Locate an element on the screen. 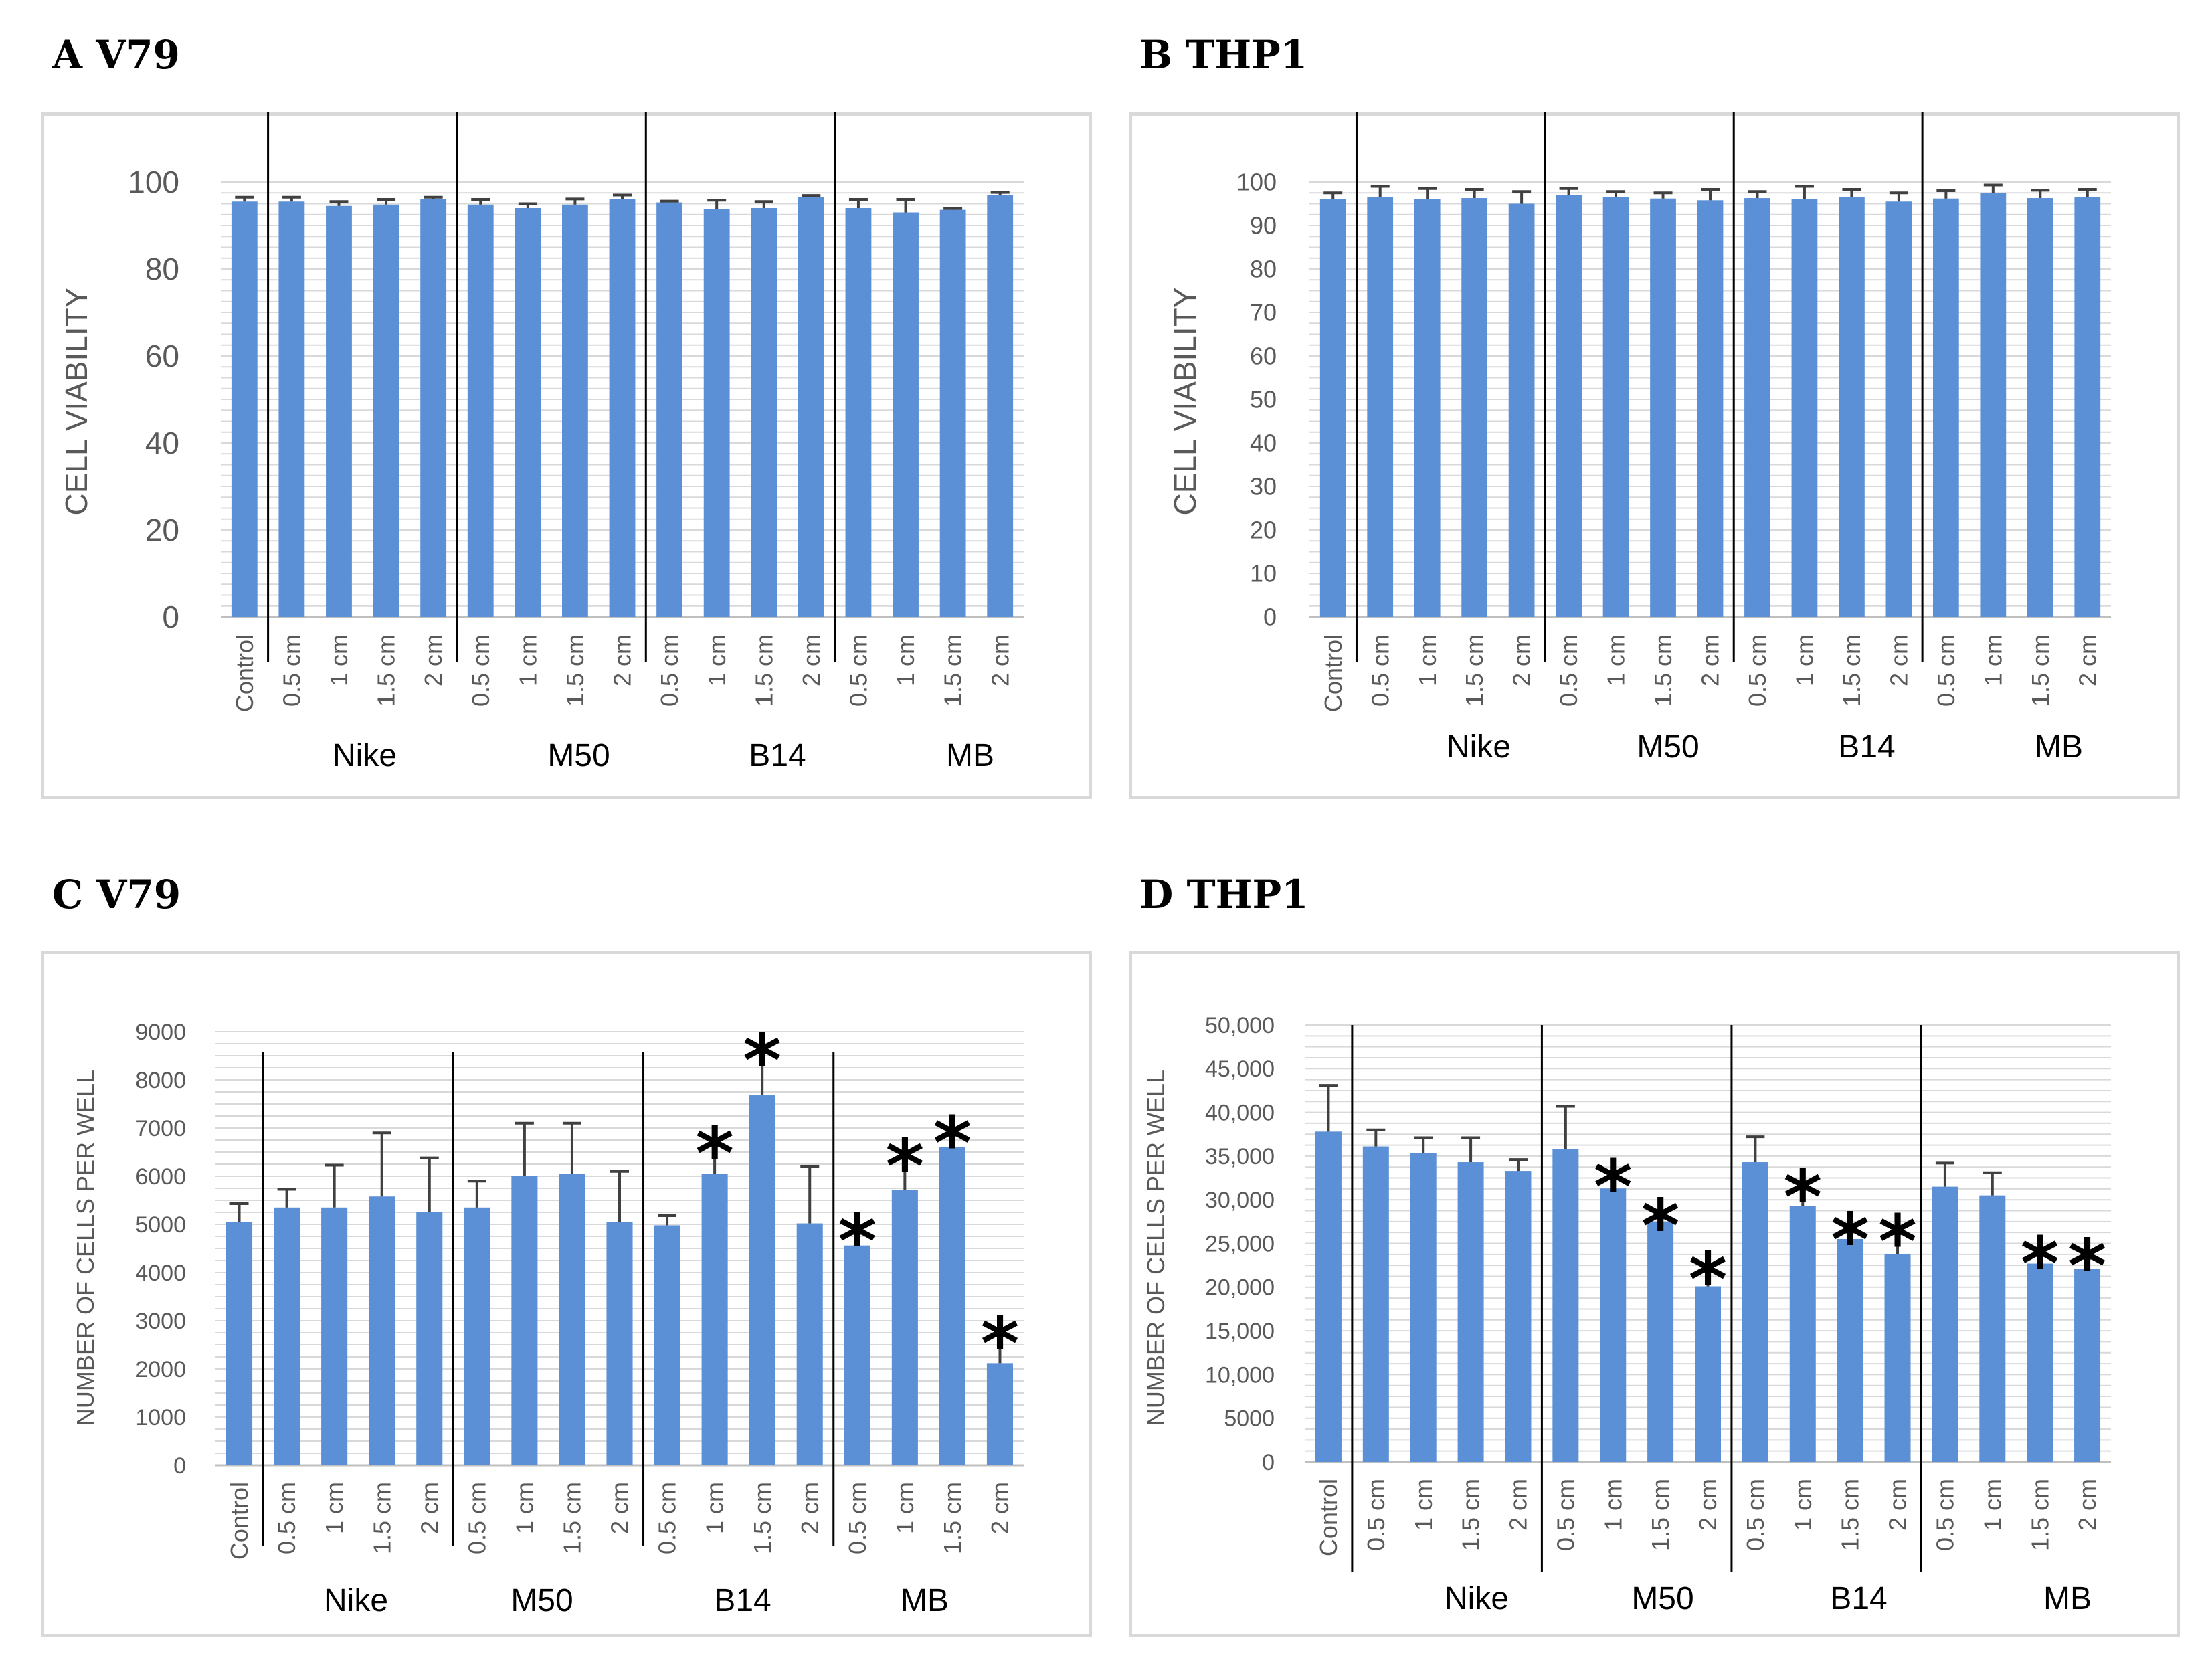 The width and height of the screenshot is (2208, 1680). panel-b-y-tick-label: 30 is located at coordinates (1263, 486).